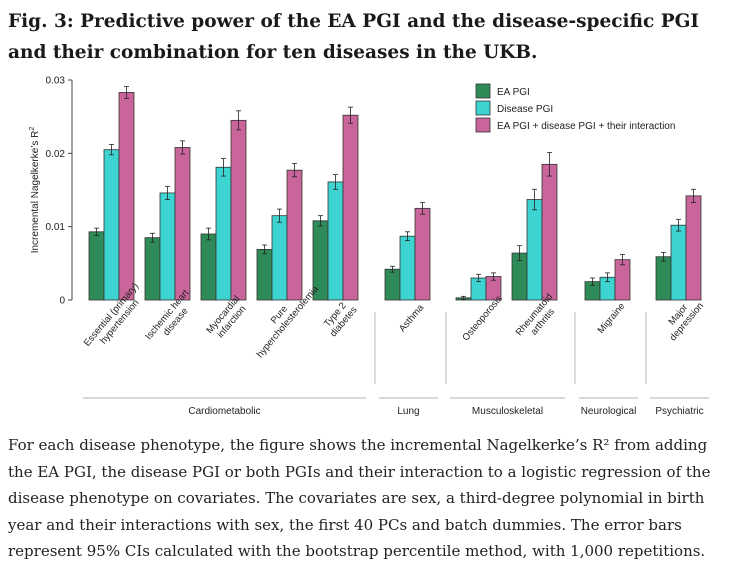 This screenshot has width=740, height=576. What do you see at coordinates (56, 227) in the screenshot?
I see `y-tick-label: 0.01` at bounding box center [56, 227].